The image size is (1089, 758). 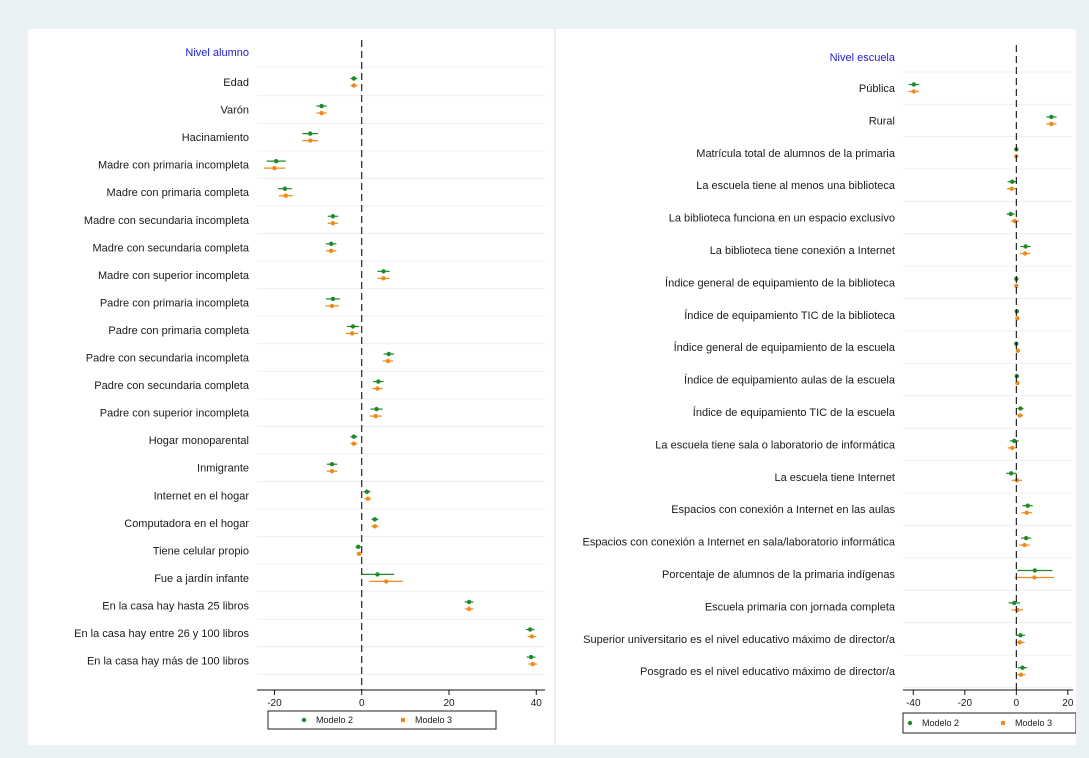 I want to click on x-tick-label: -40, so click(x=913, y=703).